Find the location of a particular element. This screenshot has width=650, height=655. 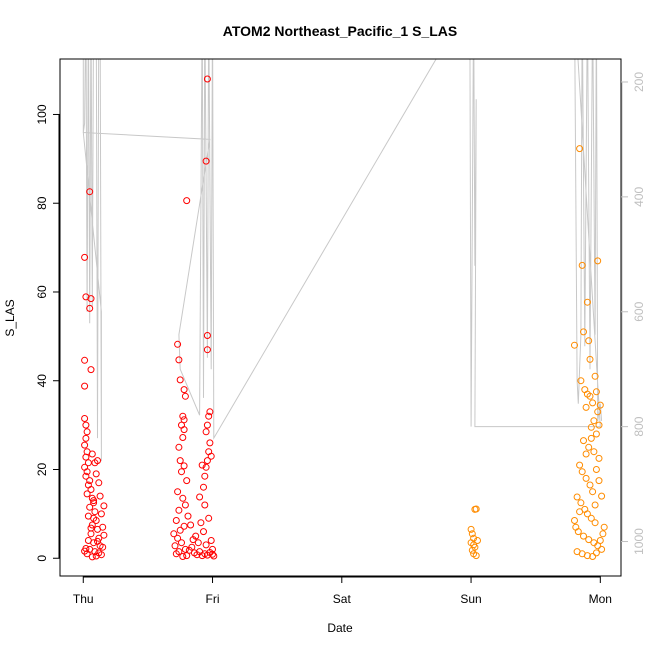

y-tick-label: 40 is located at coordinates (42, 381).